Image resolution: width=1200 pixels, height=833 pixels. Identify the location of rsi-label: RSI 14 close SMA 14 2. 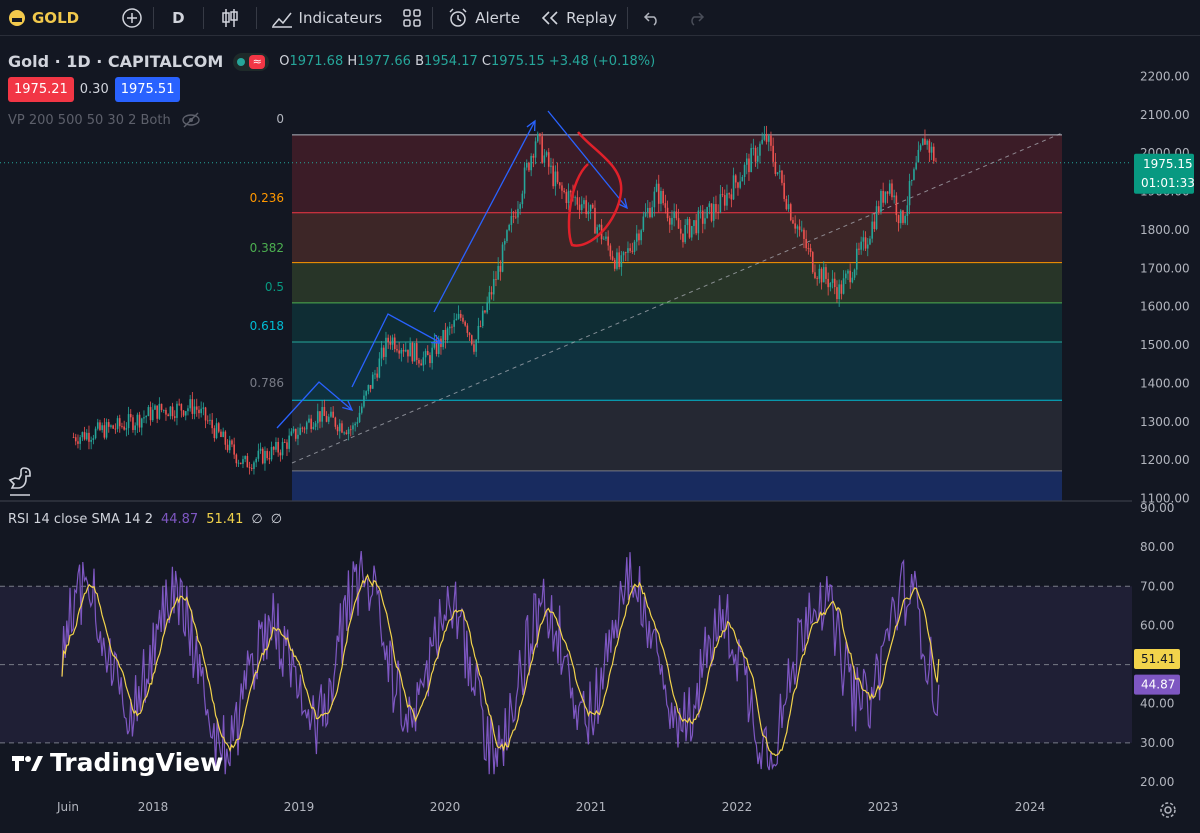
(80, 519).